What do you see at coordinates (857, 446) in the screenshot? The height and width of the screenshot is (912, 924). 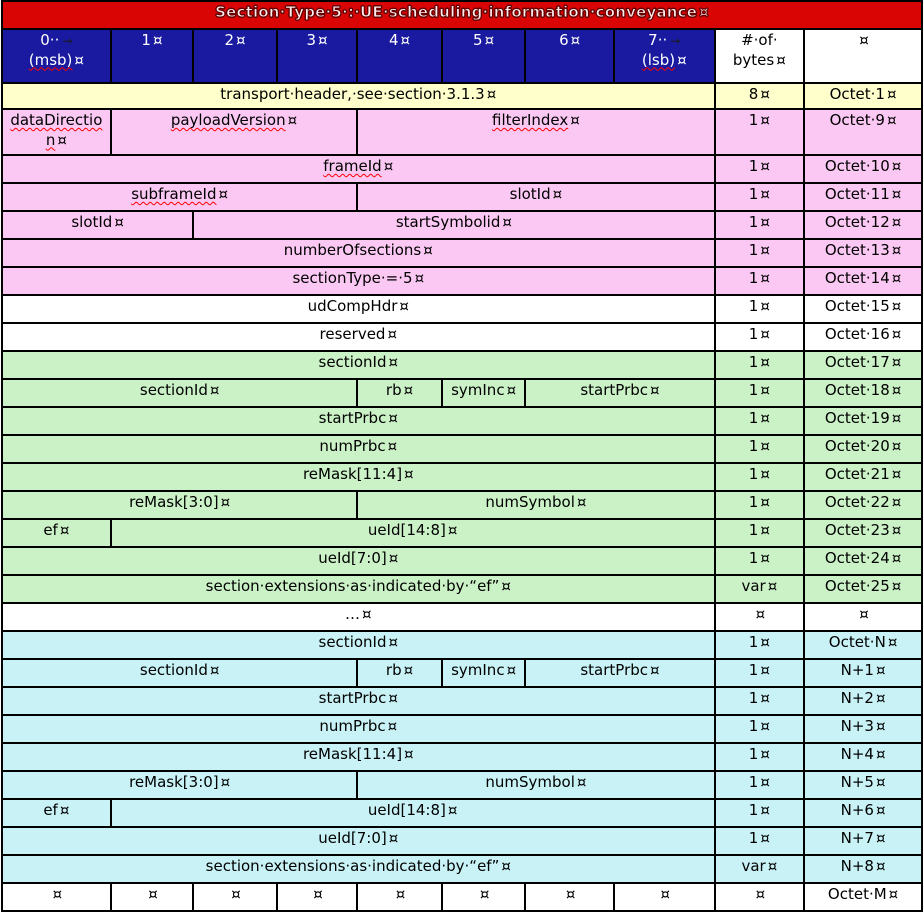 I see `cell-text: Octet·20` at bounding box center [857, 446].